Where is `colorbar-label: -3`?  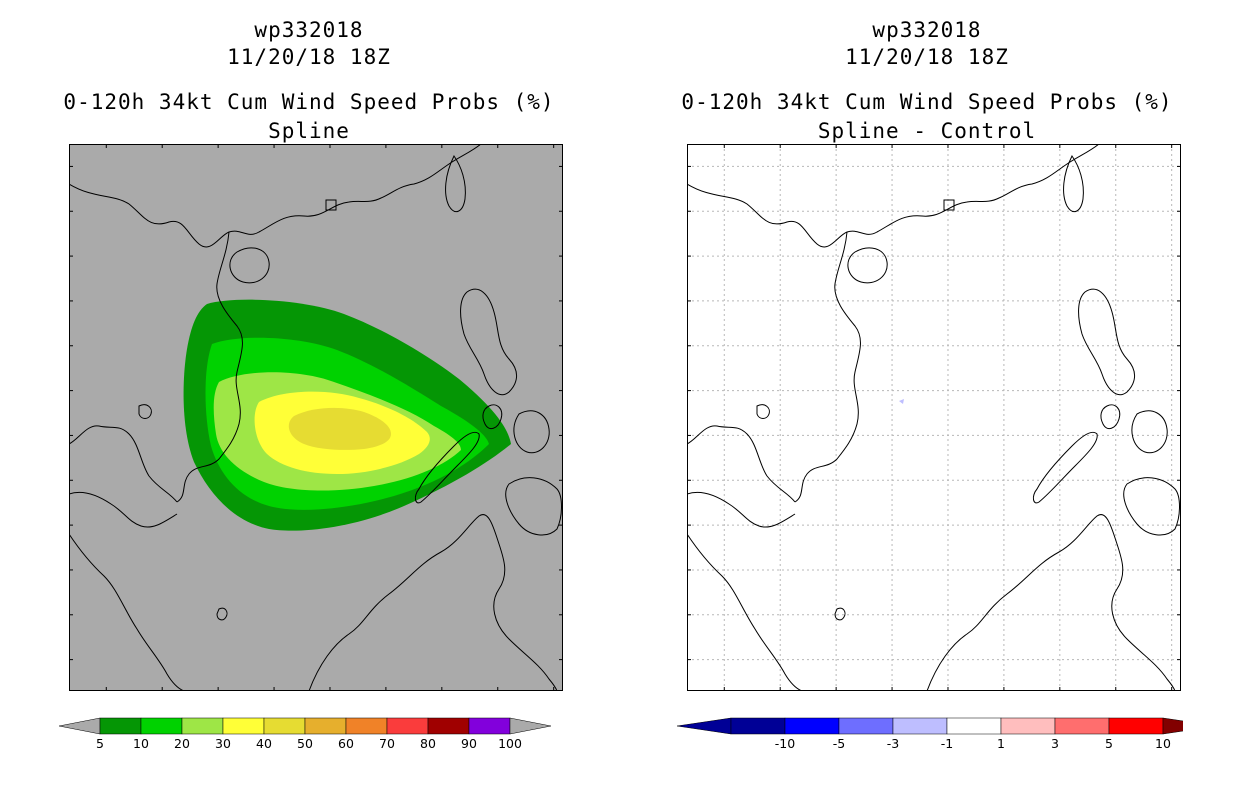 colorbar-label: -3 is located at coordinates (893, 743).